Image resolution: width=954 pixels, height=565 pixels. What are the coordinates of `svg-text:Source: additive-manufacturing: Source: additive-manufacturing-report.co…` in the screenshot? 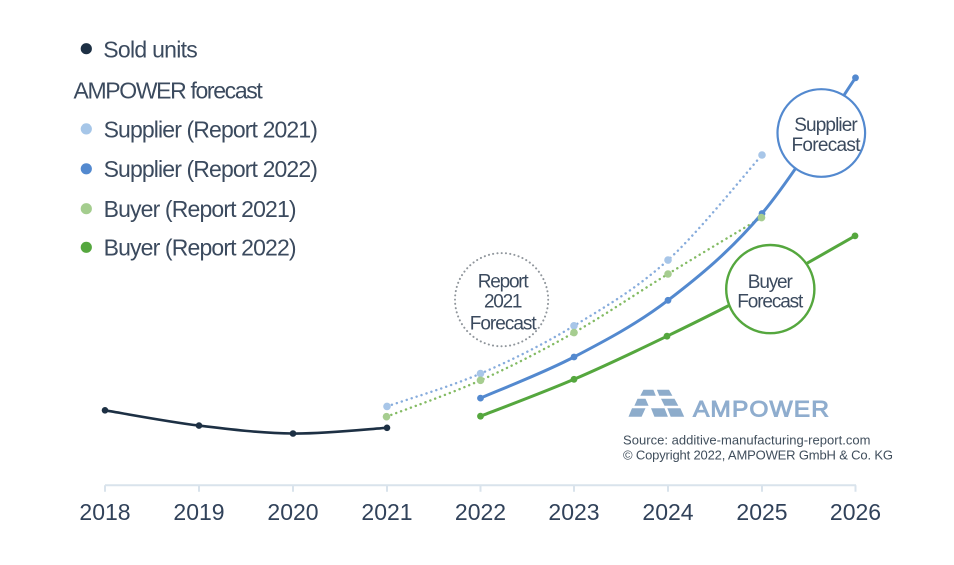 It's located at (747, 440).